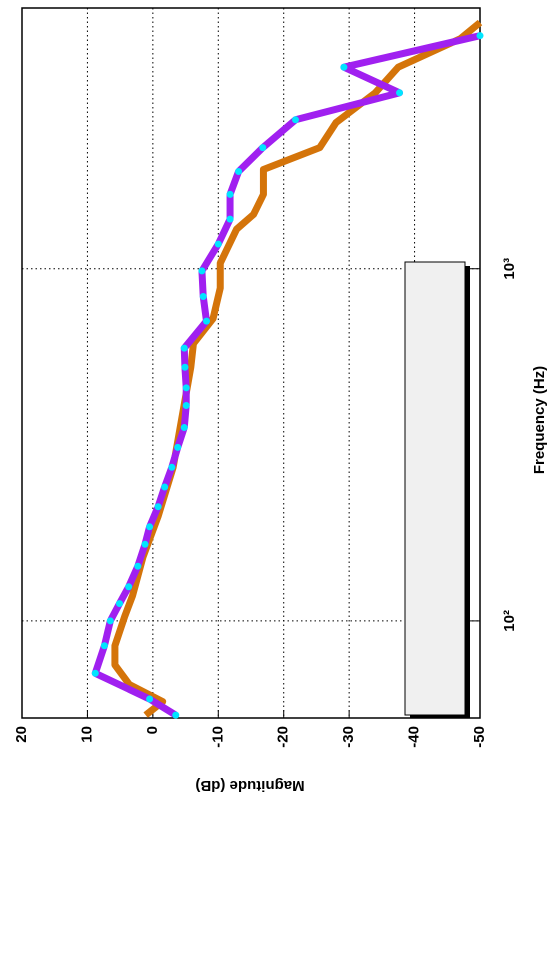 The height and width of the screenshot is (962, 555). I want to click on legend-box, so click(435, 488).